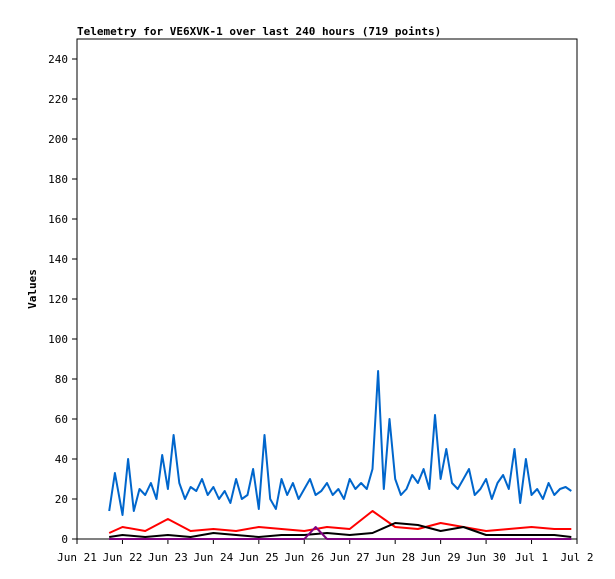  What do you see at coordinates (441, 557) in the screenshot?
I see `x-tick-label: Jun 29` at bounding box center [441, 557].